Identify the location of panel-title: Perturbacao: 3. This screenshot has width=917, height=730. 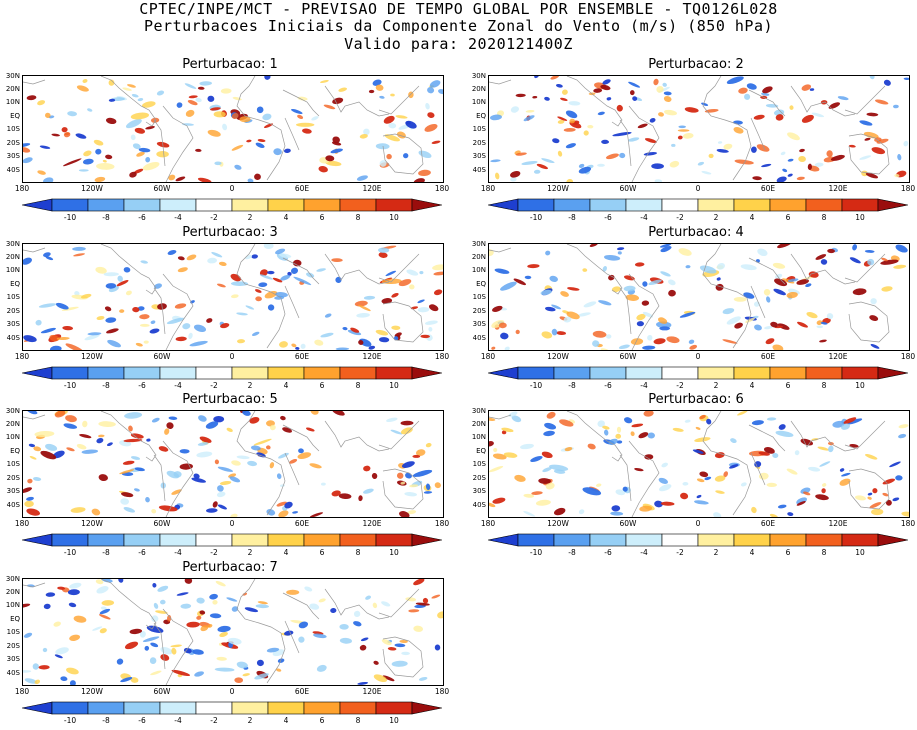
(230, 232).